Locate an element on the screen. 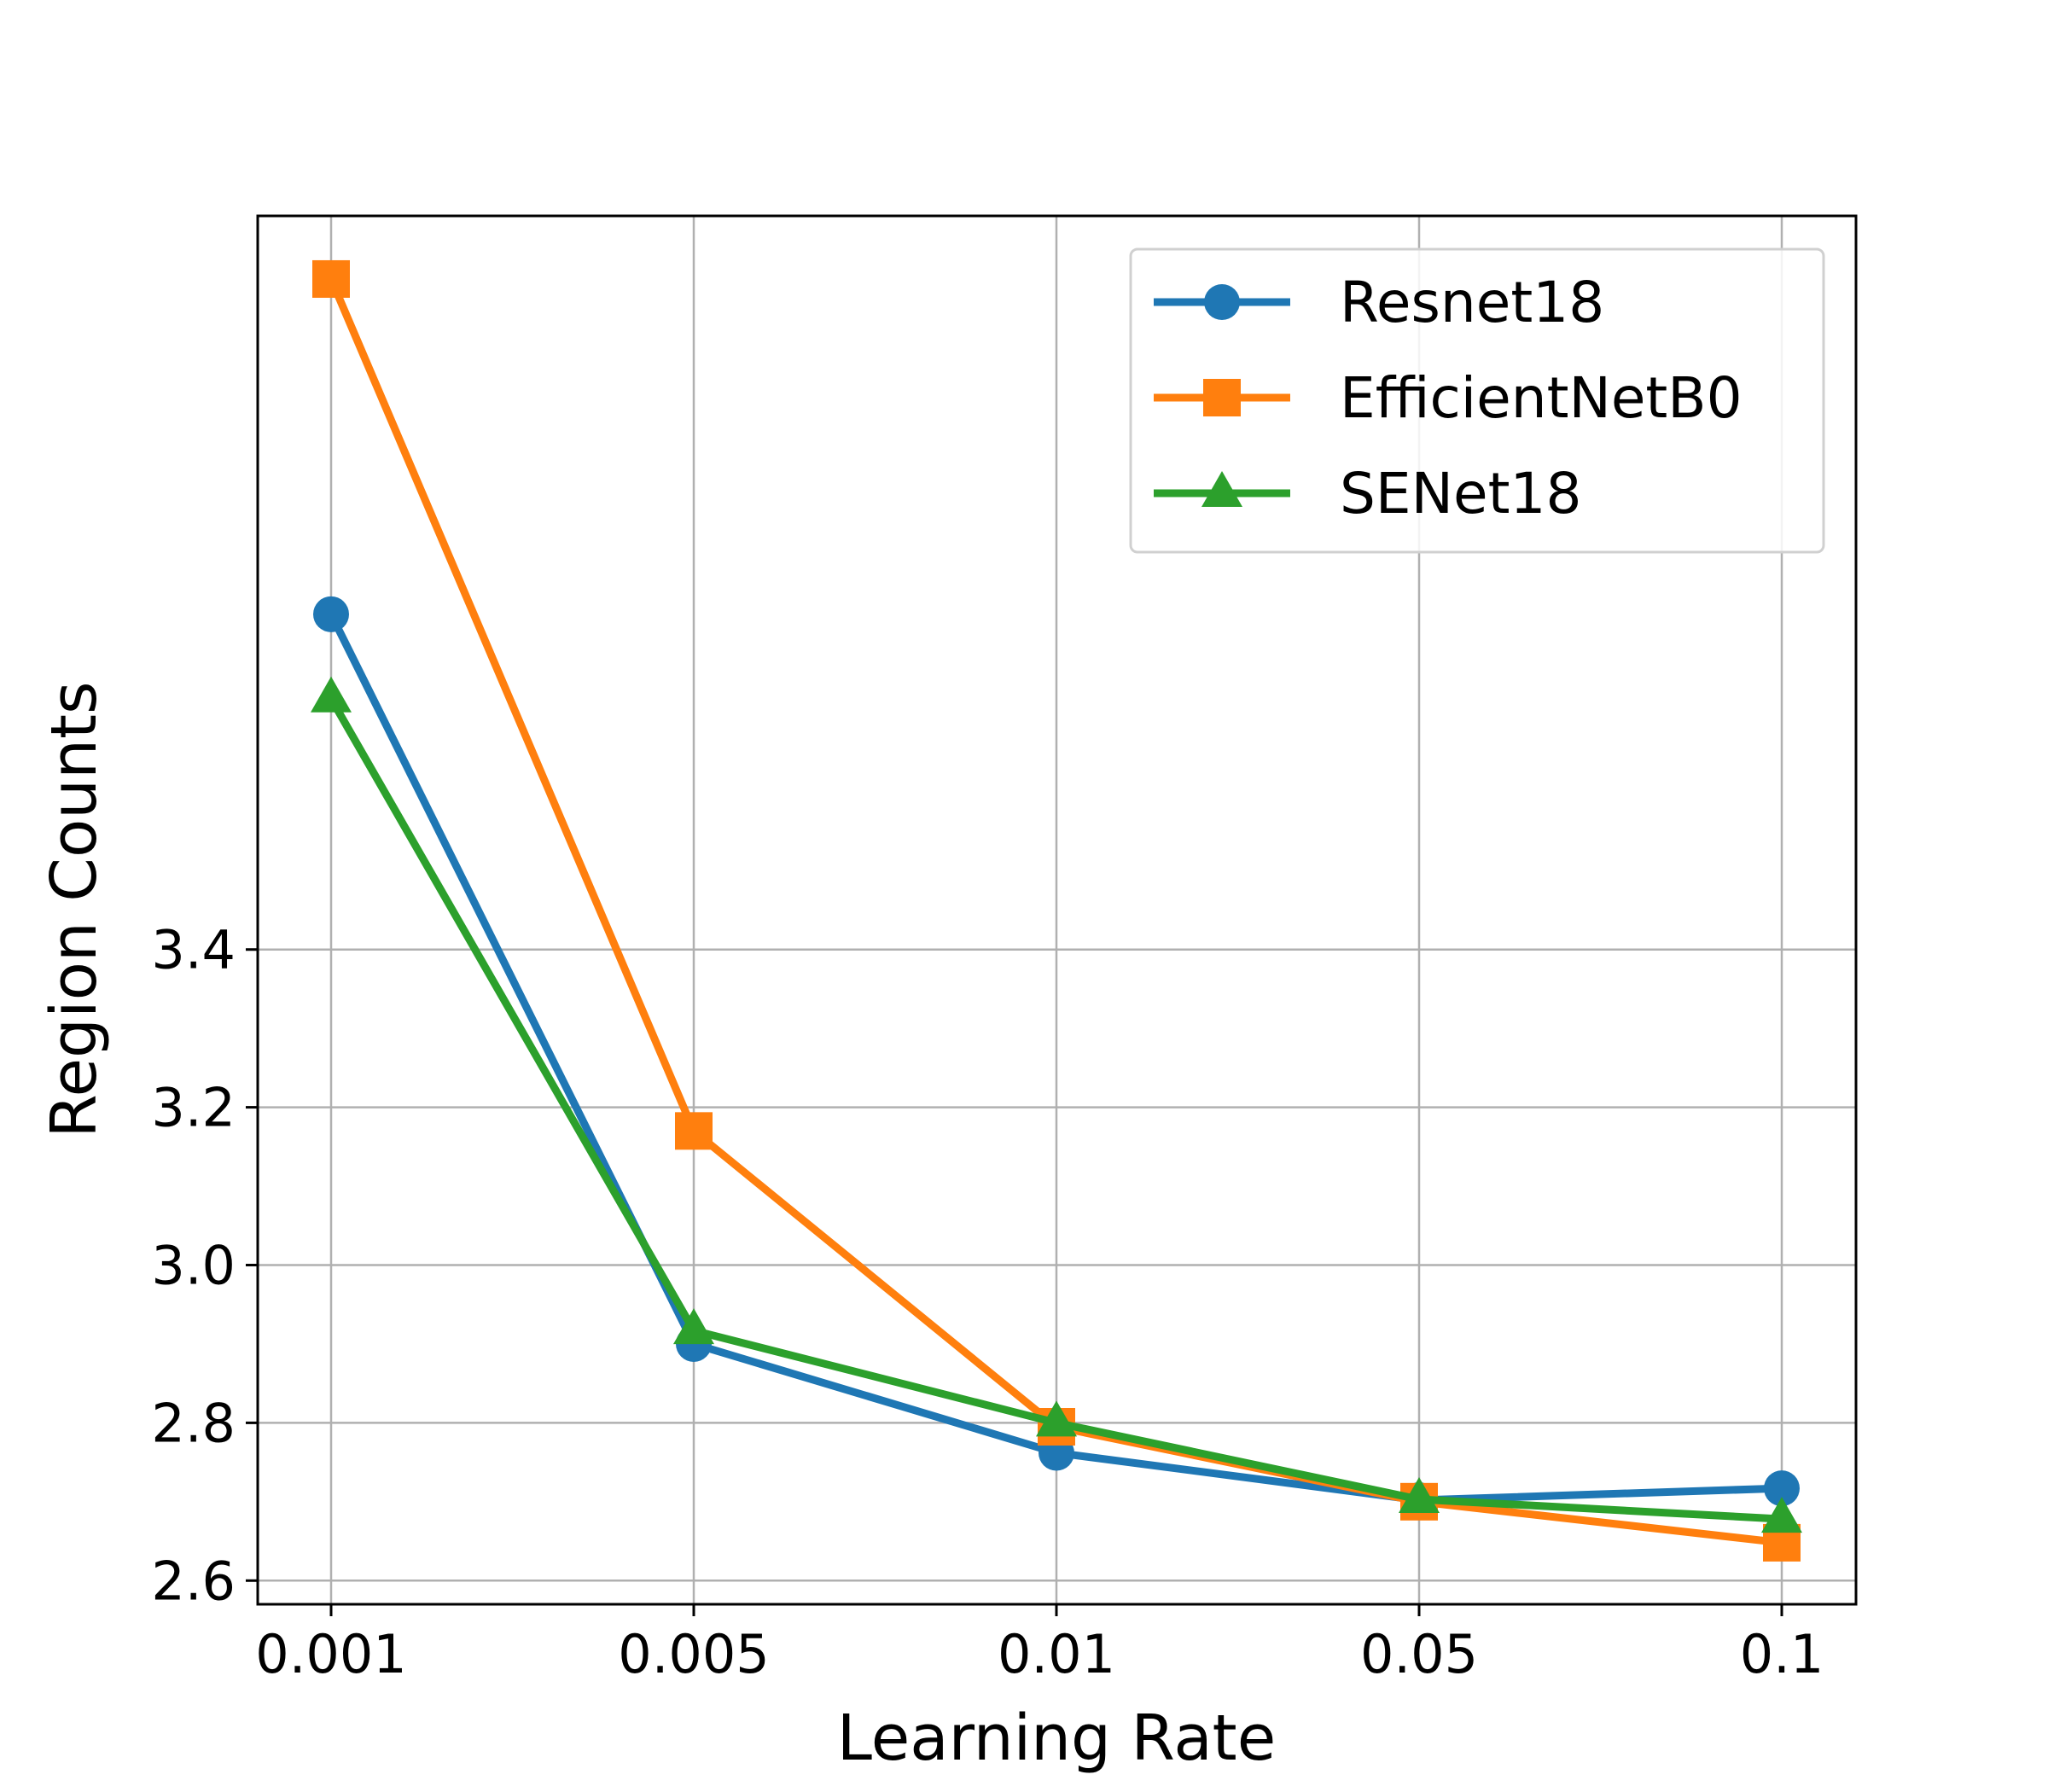 The height and width of the screenshot is (1792, 2048). legend-box is located at coordinates (1477, 400).